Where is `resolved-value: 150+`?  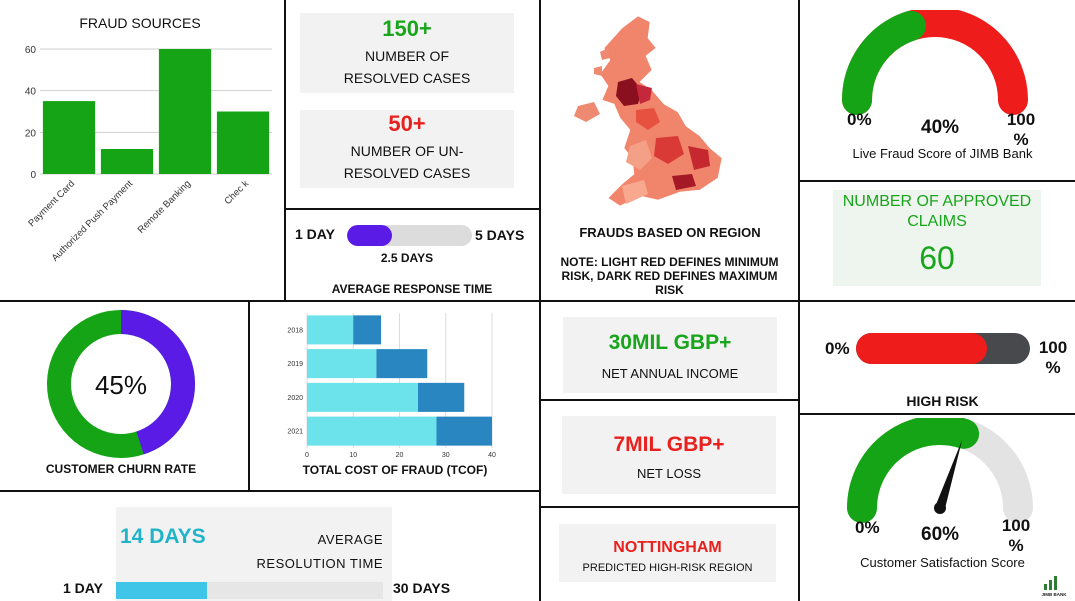
resolved-value: 150+ is located at coordinates (407, 28).